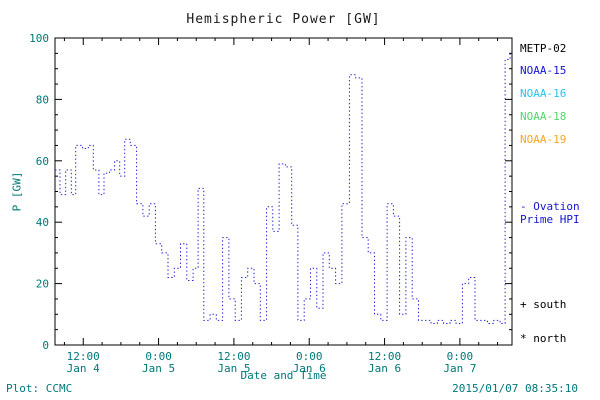  What do you see at coordinates (42, 161) in the screenshot?
I see `svg-text: 60` at bounding box center [42, 161].